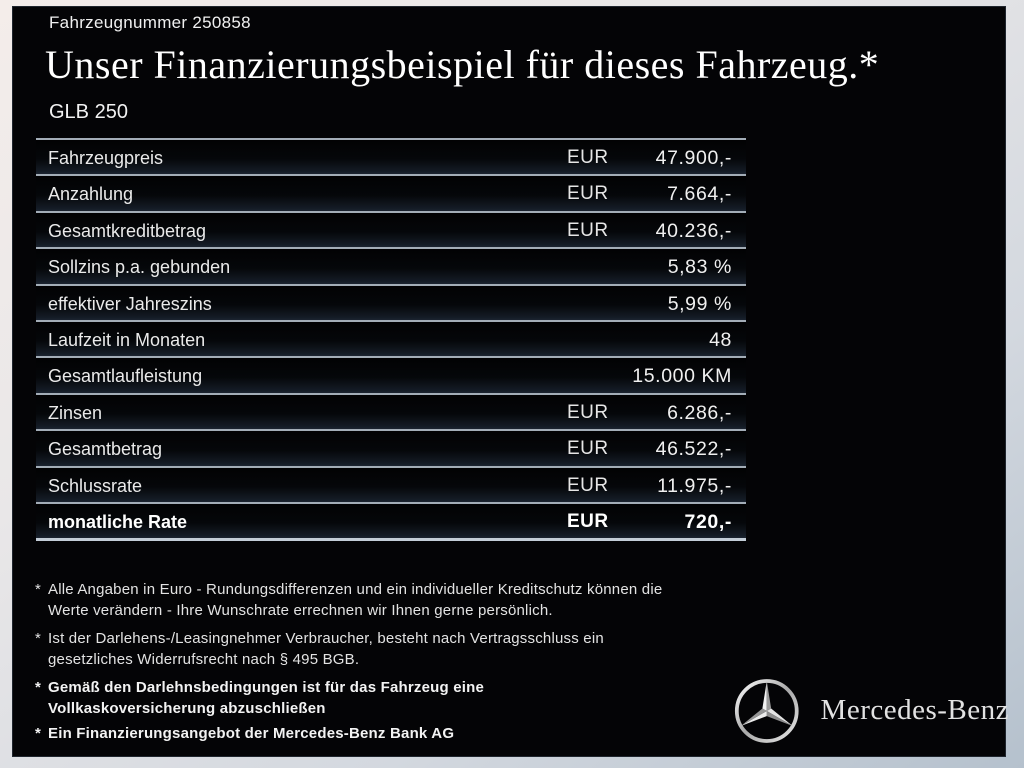 Image resolution: width=1024 pixels, height=768 pixels. I want to click on table-row: Laufzeit in Monaten 48, so click(391, 338).